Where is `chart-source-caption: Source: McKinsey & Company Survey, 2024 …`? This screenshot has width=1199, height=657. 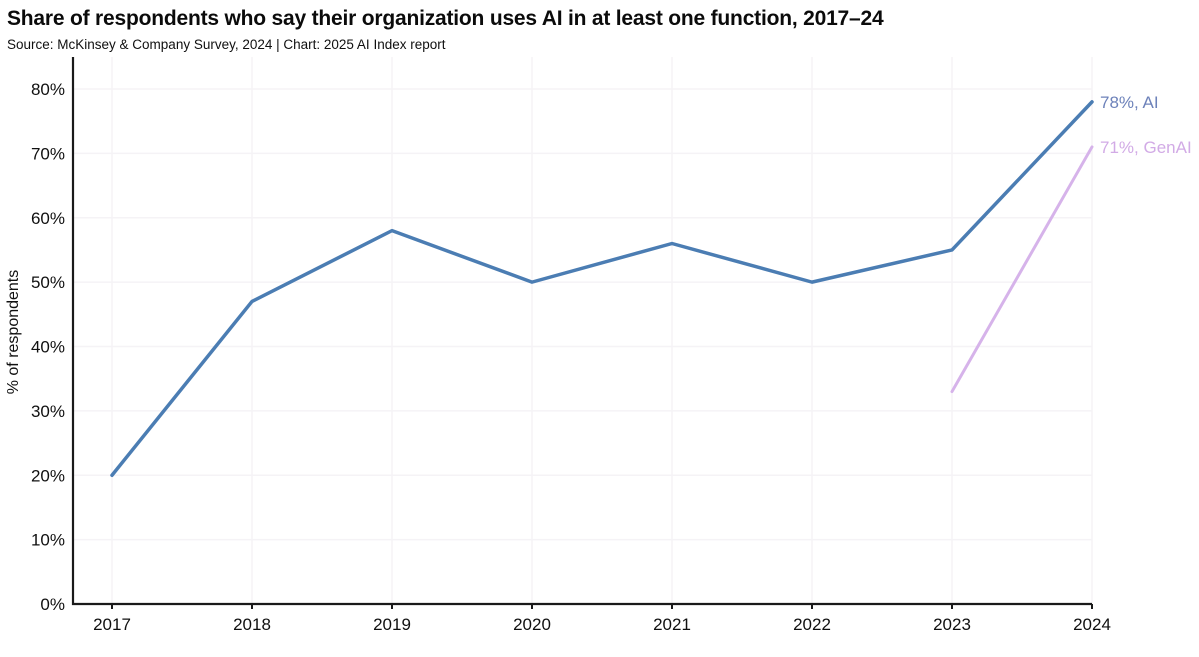 chart-source-caption: Source: McKinsey & Company Survey, 2024 … is located at coordinates (226, 44).